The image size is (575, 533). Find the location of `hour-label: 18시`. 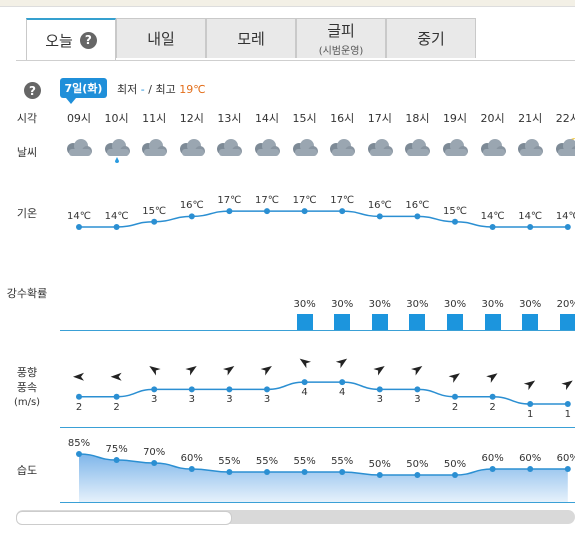

hour-label: 18시 is located at coordinates (417, 118).